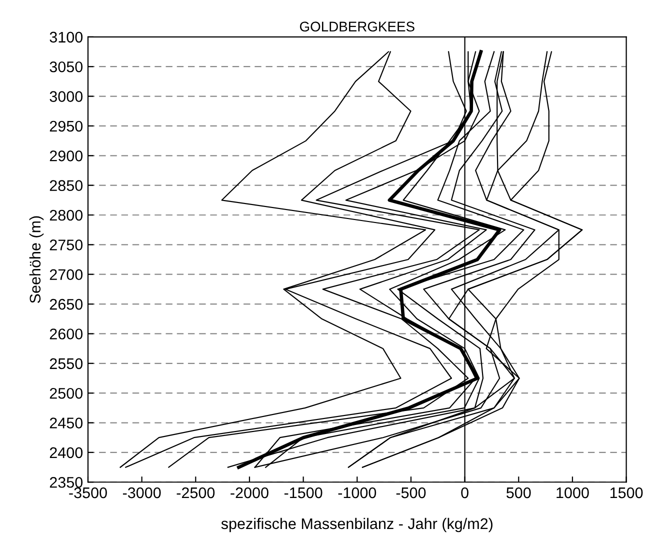  I want to click on x-tick-label: 0, so click(464, 492).